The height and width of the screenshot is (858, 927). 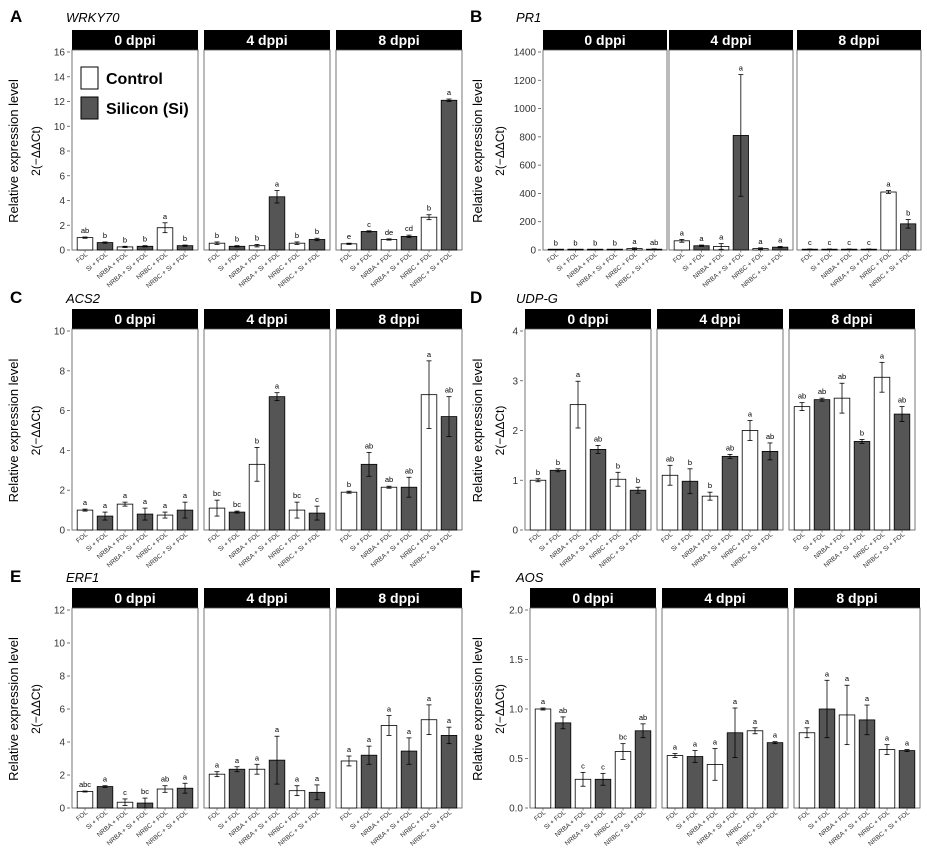 I want to click on y-tick-label: 3, so click(x=515, y=381).